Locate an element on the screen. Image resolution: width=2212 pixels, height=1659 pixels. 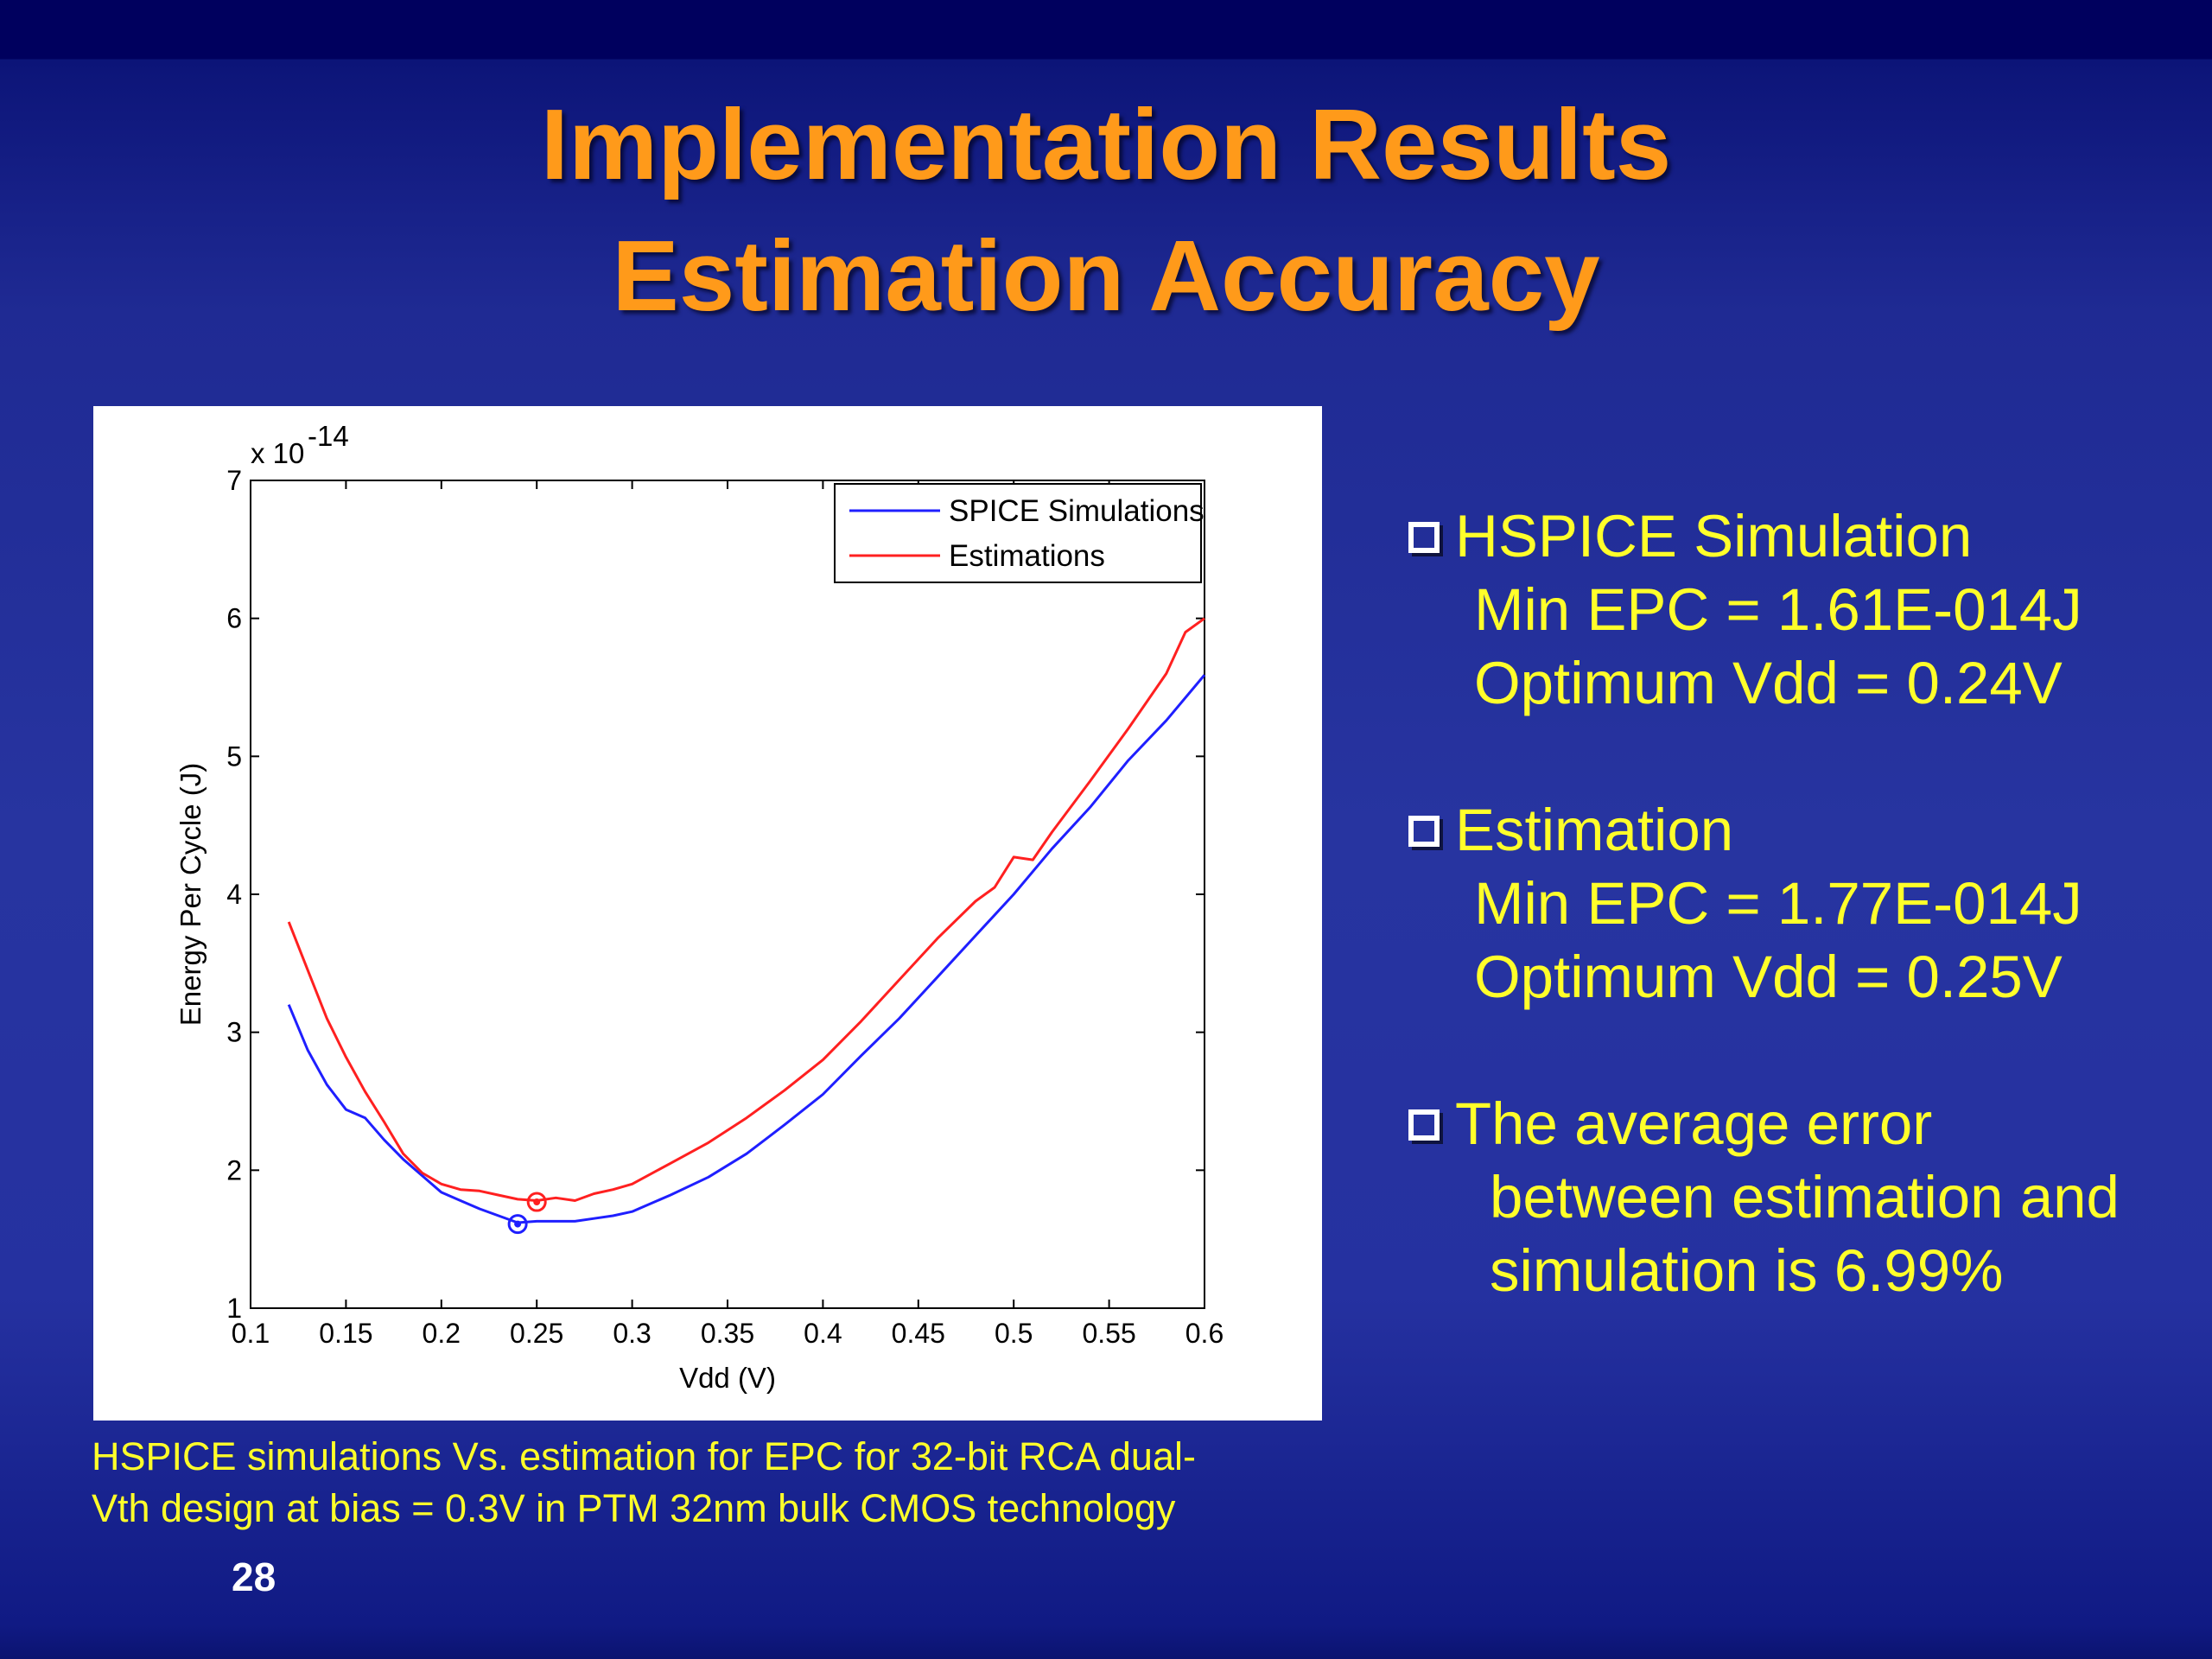
x-tick-label: 0.6 is located at coordinates (1204, 1333).